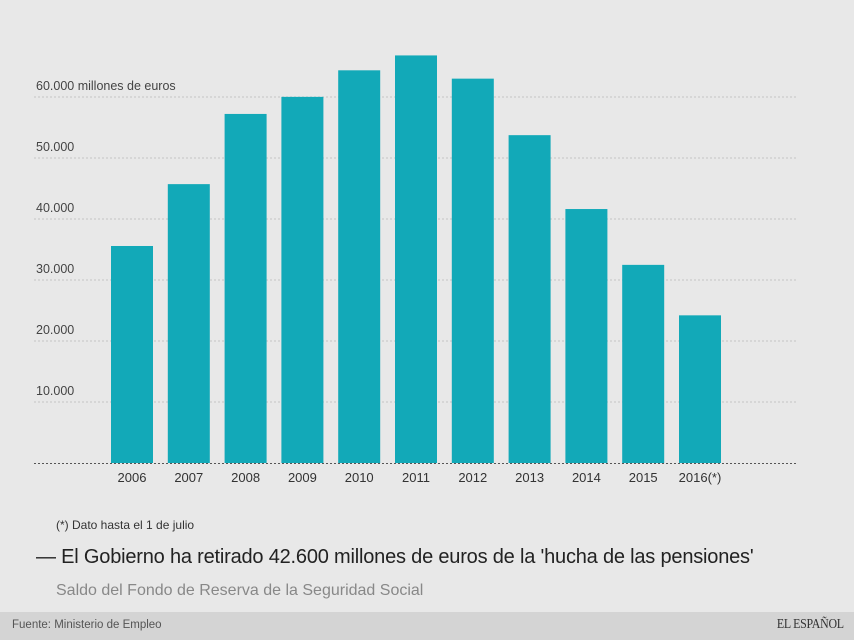 The width and height of the screenshot is (854, 640). What do you see at coordinates (700, 477) in the screenshot?
I see `x-tick-label: 2016(*)` at bounding box center [700, 477].